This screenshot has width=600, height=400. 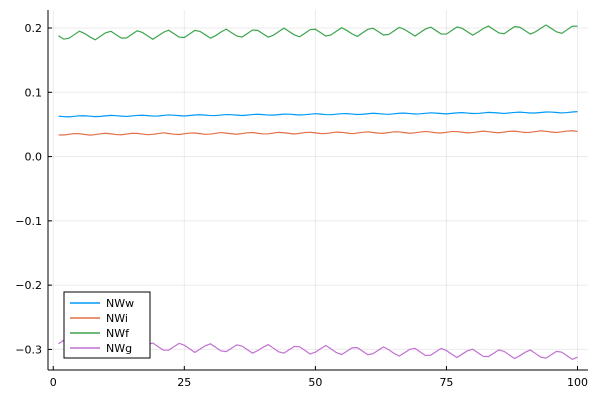 I want to click on legend: NWw NWi NWf NWg, so click(x=107, y=325).